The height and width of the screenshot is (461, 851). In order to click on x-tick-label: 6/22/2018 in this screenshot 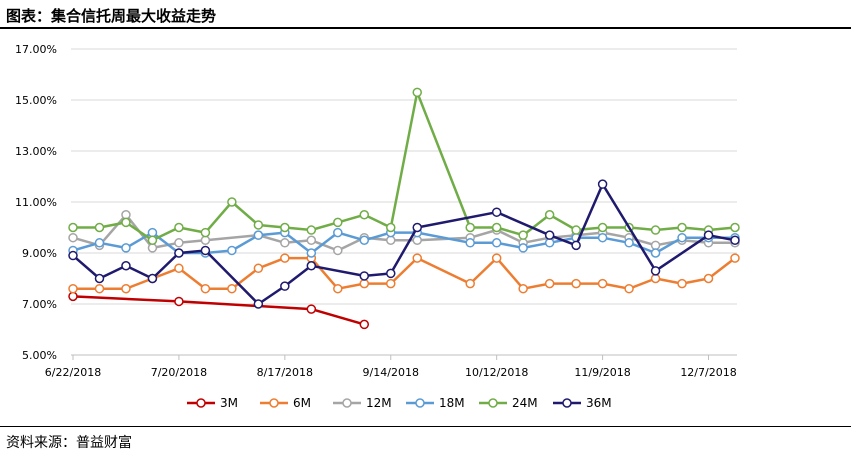, I will do `click(73, 372)`.